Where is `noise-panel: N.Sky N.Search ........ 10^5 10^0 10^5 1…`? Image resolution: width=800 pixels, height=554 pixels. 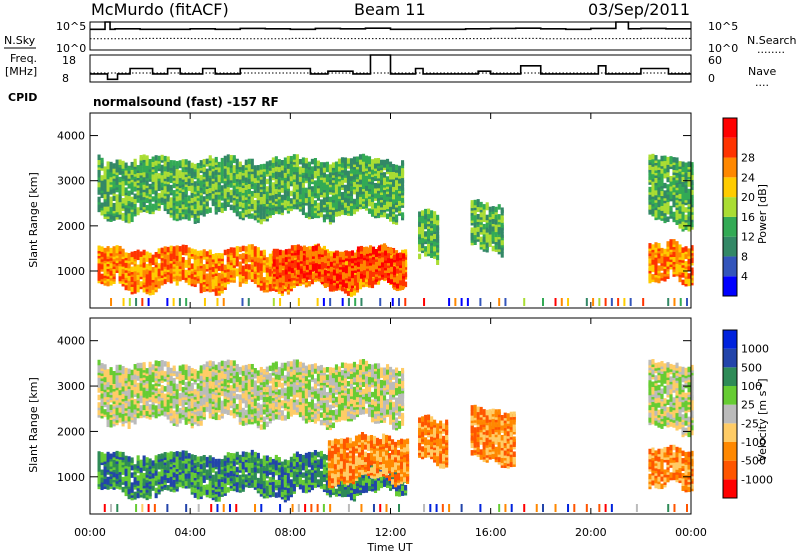
noise-panel: N.Sky N.Search ........ 10^5 10^0 10^5 1… is located at coordinates (400, 38).